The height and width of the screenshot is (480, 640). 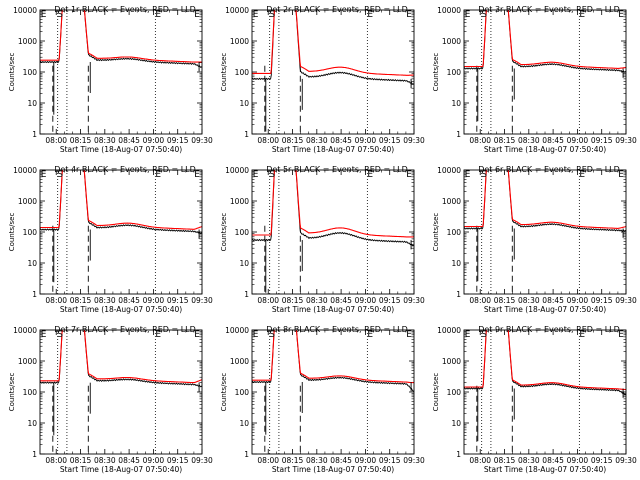 I want to click on marker-letter: S, so click(x=272, y=175).